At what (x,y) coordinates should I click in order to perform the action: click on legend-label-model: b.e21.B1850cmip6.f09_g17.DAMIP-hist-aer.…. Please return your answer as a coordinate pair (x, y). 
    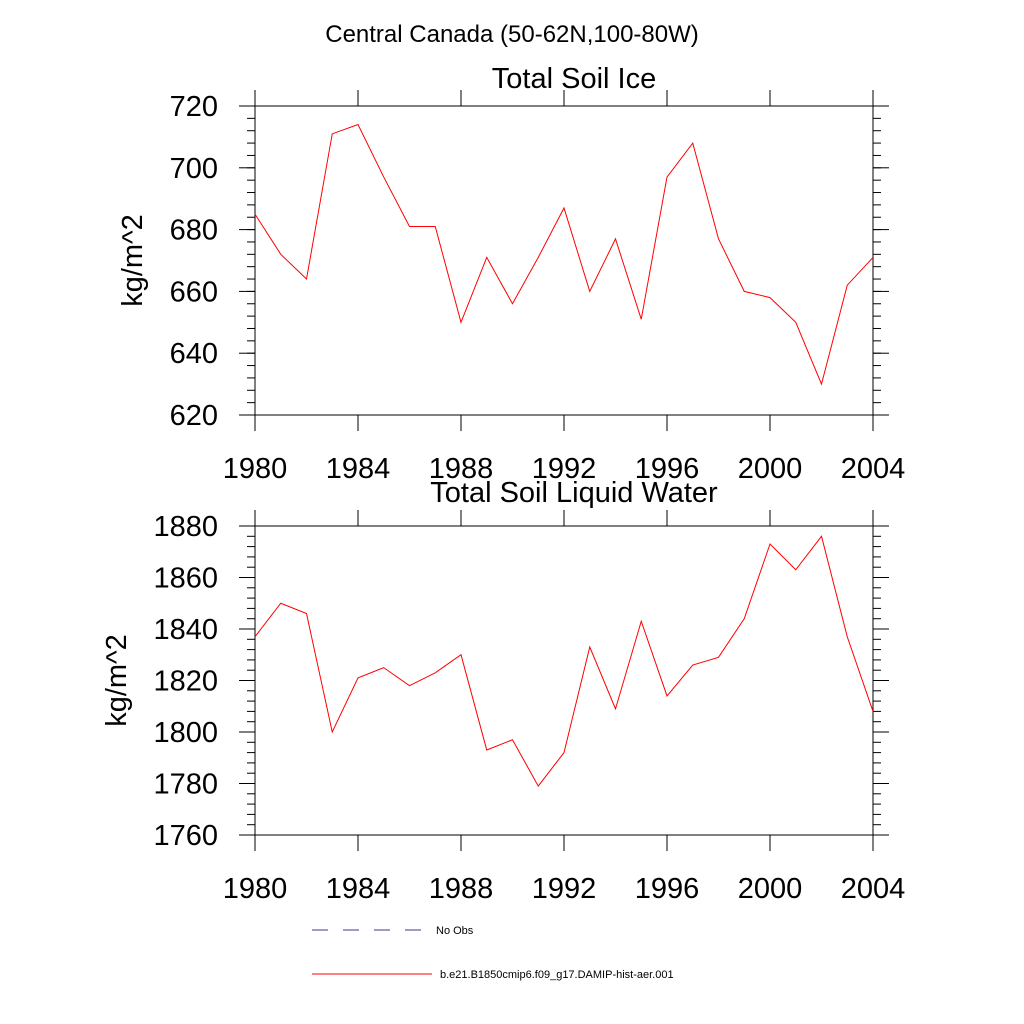
    Looking at the image, I should click on (557, 975).